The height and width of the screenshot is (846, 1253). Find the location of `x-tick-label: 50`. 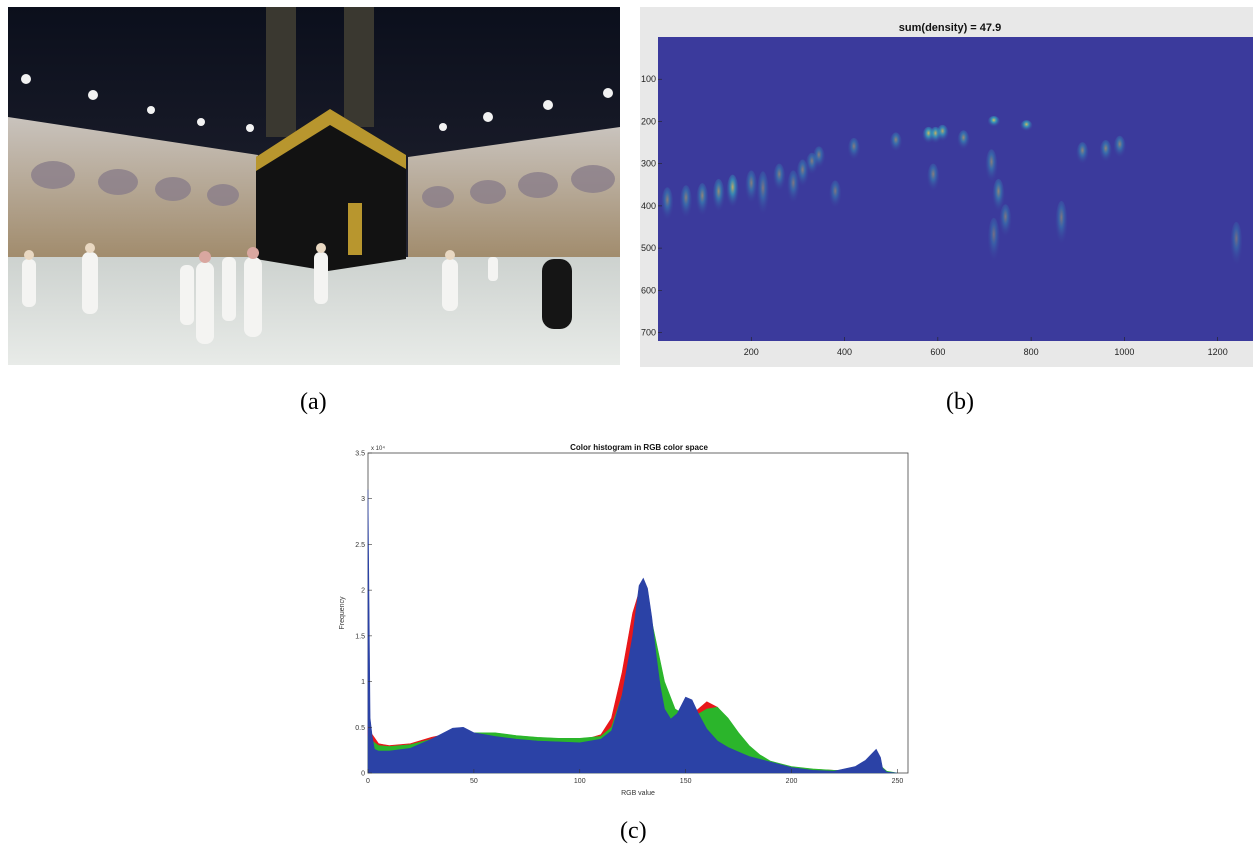

x-tick-label: 50 is located at coordinates (474, 781).